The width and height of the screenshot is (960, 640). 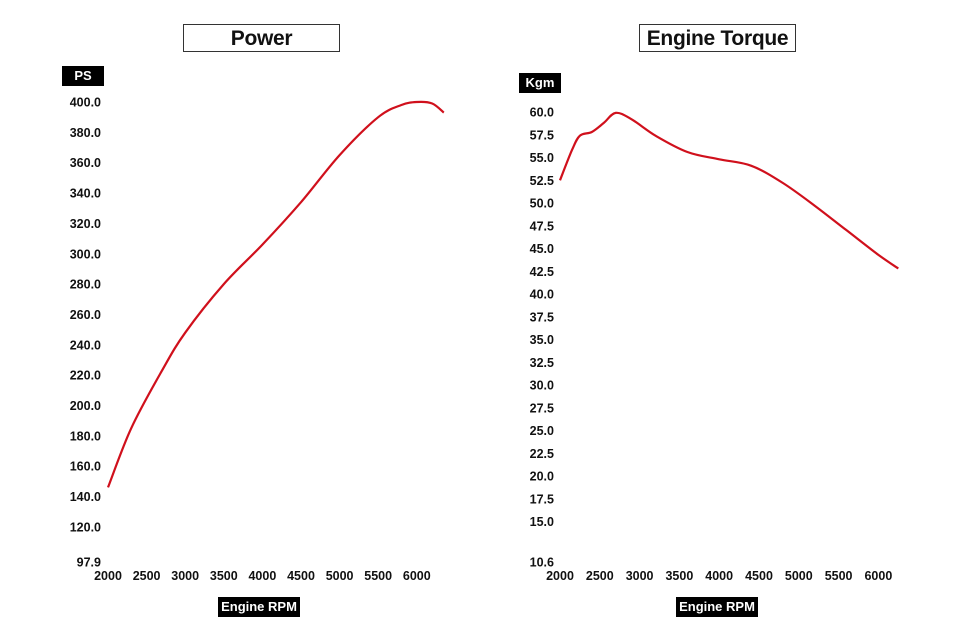 I want to click on torque-x-tick-label: 3500, so click(x=679, y=576).